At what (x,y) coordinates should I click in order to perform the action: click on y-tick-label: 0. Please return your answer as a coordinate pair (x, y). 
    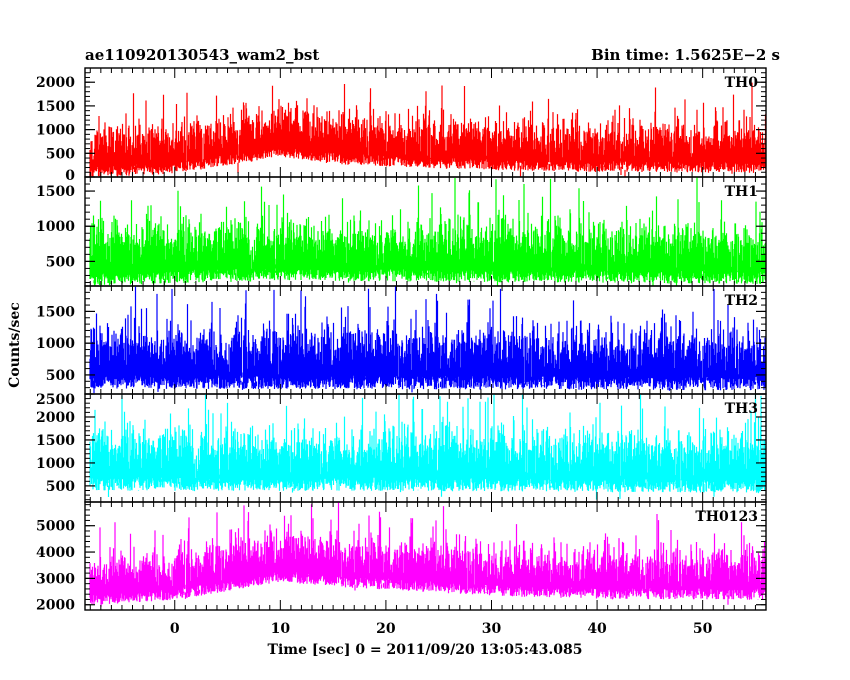
    Looking at the image, I should click on (70, 176).